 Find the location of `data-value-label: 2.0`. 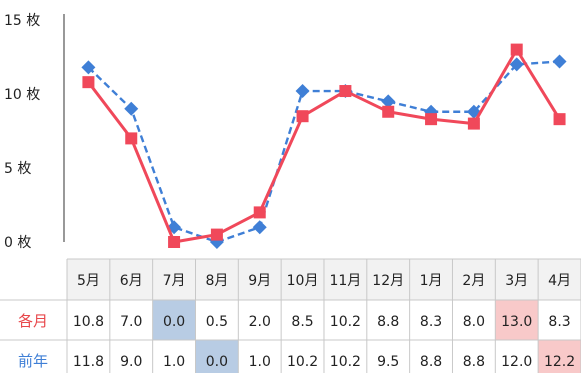

data-value-label: 2.0 is located at coordinates (260, 322).